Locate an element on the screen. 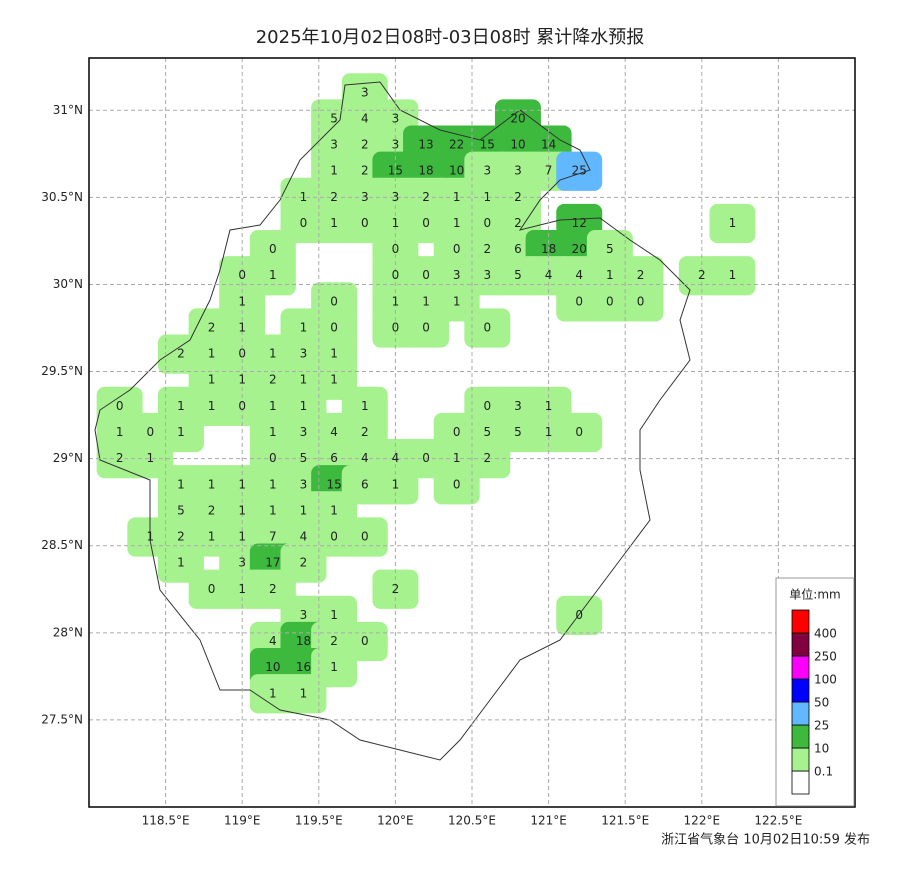 This screenshot has width=900, height=881. x-tick-label: 122°E is located at coordinates (702, 821).